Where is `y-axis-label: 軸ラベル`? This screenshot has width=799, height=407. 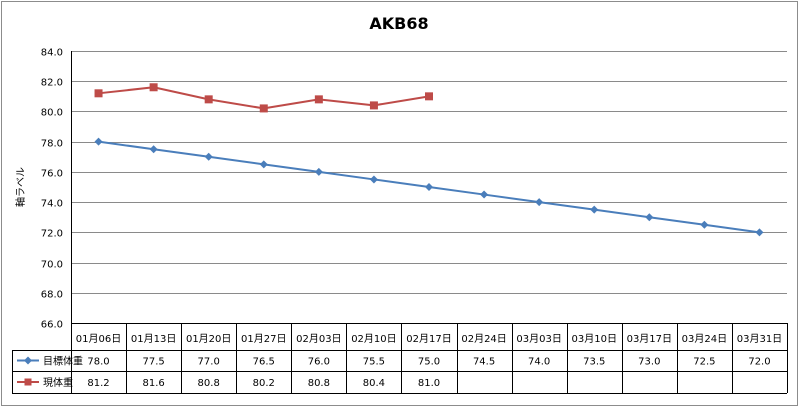 y-axis-label: 軸ラベル is located at coordinates (20, 187).